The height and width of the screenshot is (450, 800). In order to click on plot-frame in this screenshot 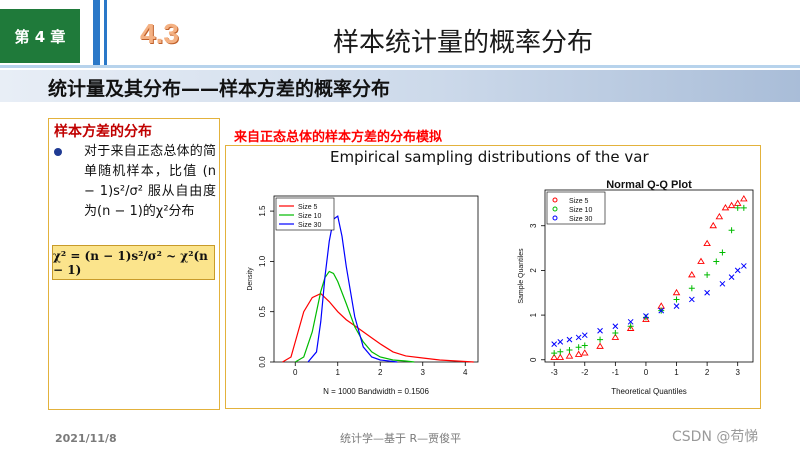, I will do `click(649, 276)`.